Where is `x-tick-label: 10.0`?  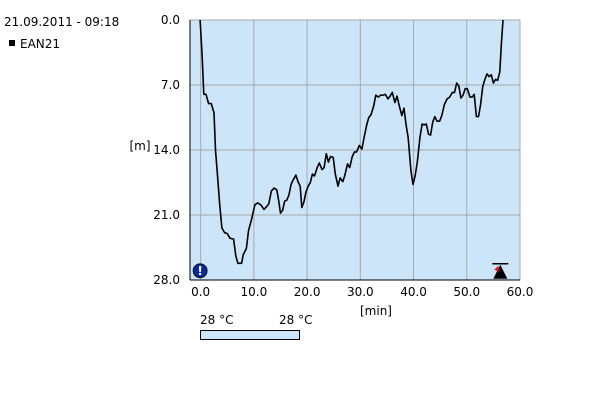 x-tick-label: 10.0 is located at coordinates (254, 292).